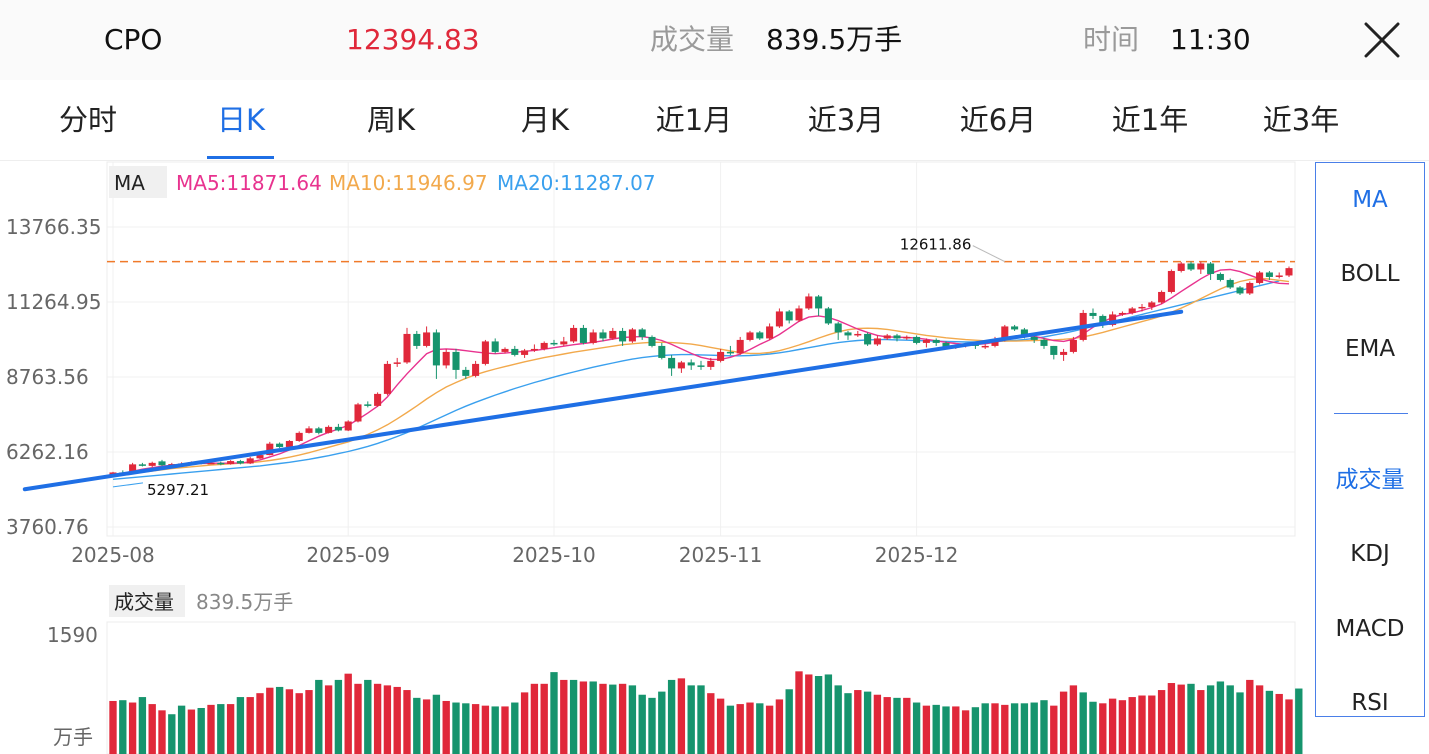 This screenshot has width=1429, height=754. What do you see at coordinates (241, 120) in the screenshot?
I see `tab-daily-k: 日K` at bounding box center [241, 120].